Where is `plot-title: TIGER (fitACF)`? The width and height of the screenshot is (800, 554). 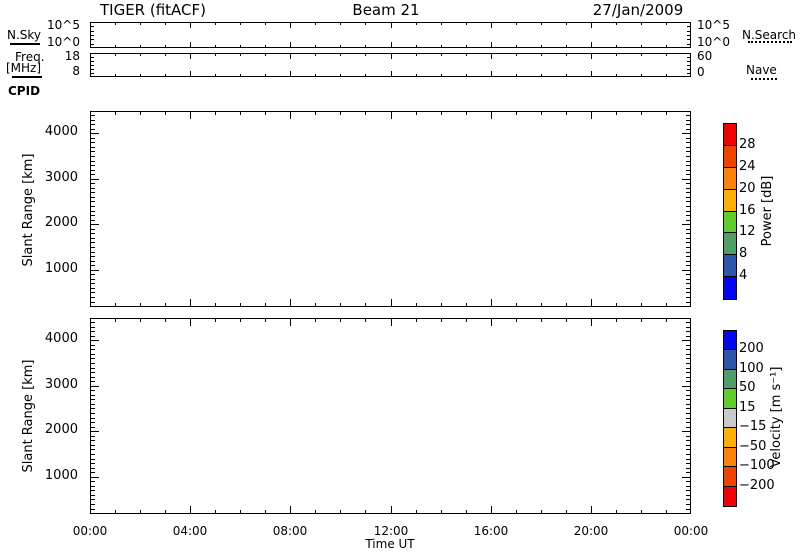 plot-title: TIGER (fitACF) is located at coordinates (152, 10).